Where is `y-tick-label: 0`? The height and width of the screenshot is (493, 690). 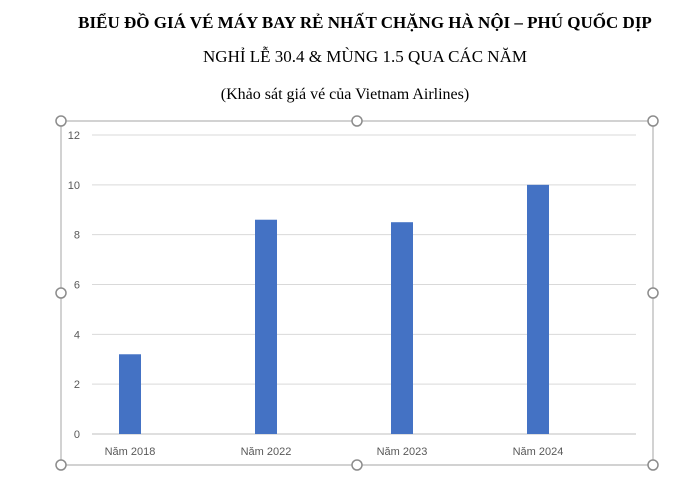
y-tick-label: 0 is located at coordinates (77, 435).